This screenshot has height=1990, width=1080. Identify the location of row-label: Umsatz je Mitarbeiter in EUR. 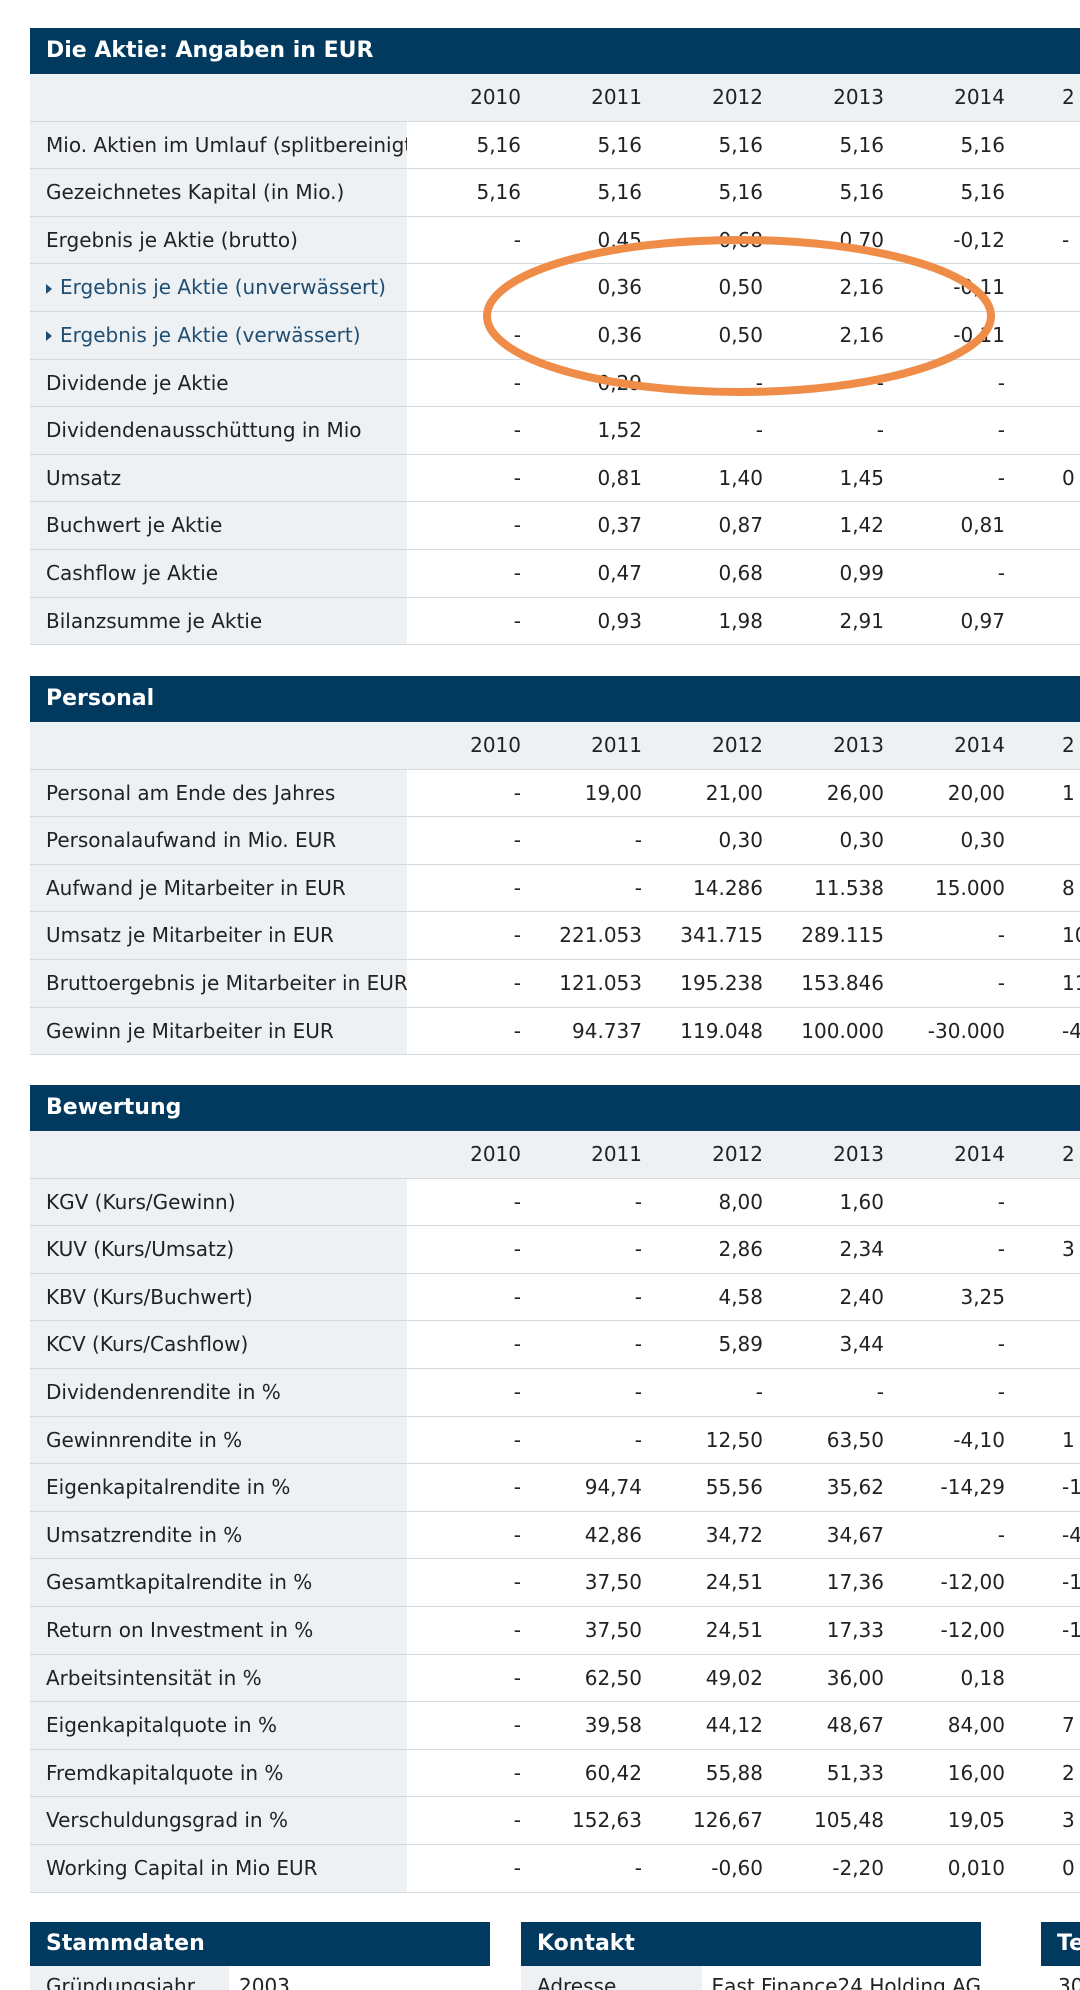
(218, 935).